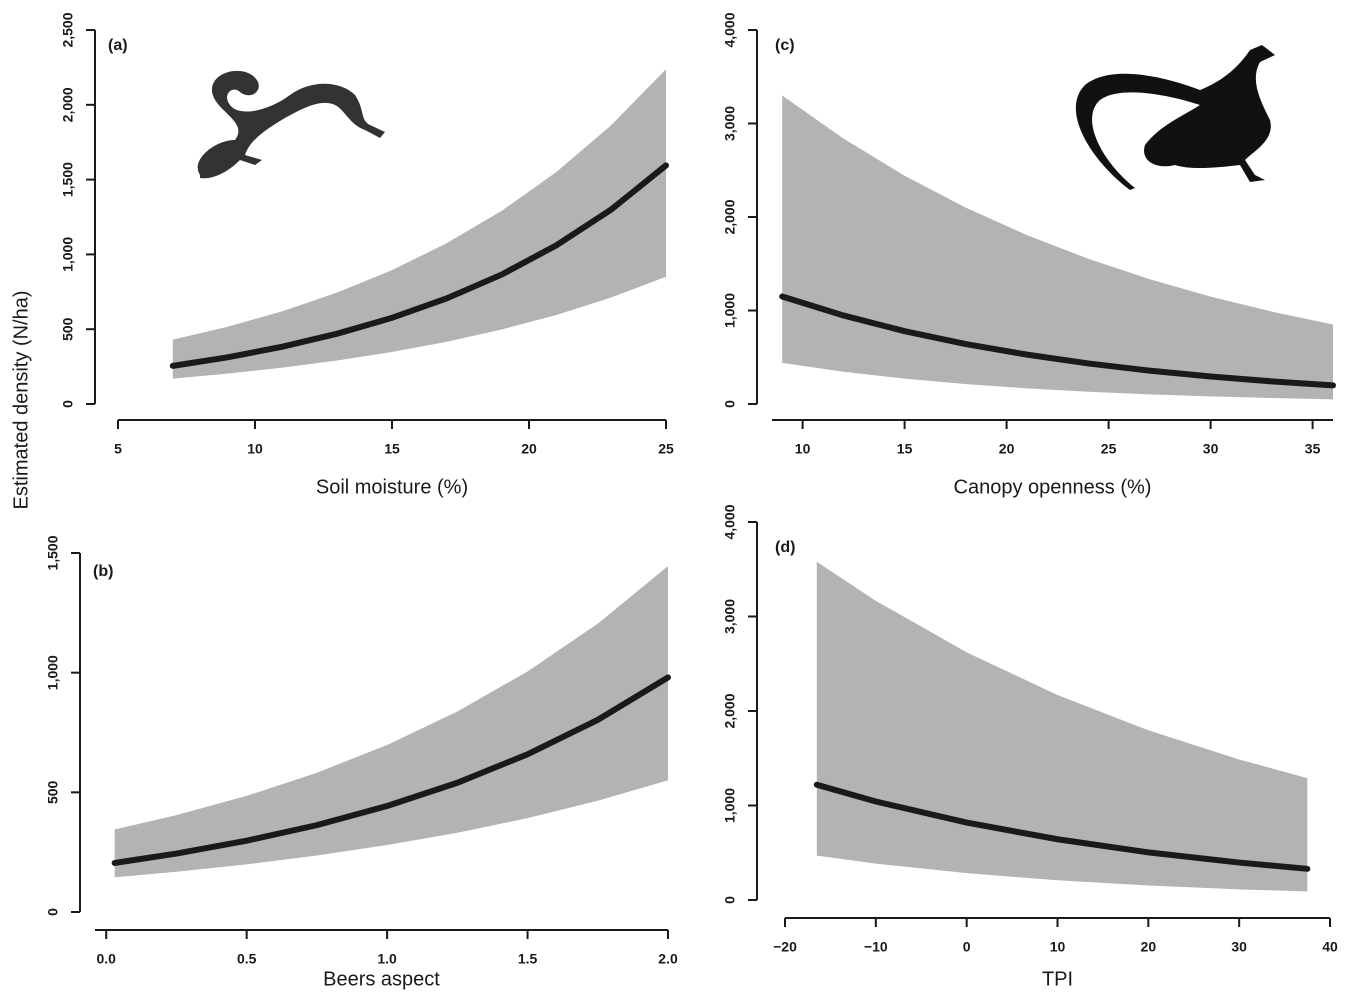 This screenshot has height=993, width=1355. I want to click on x-tick-label: 5, so click(118, 449).